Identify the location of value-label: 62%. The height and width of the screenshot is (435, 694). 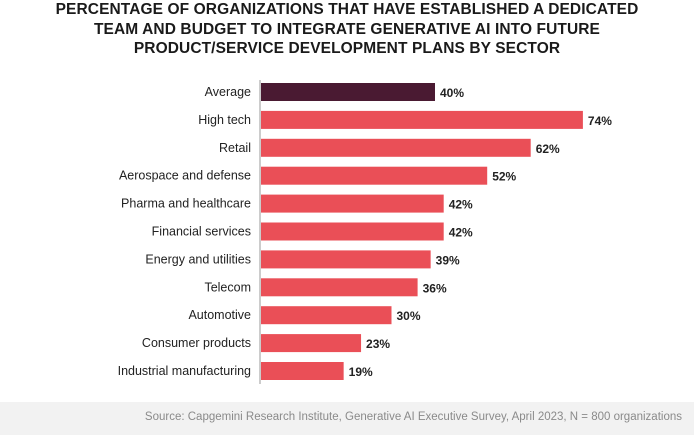
(548, 149).